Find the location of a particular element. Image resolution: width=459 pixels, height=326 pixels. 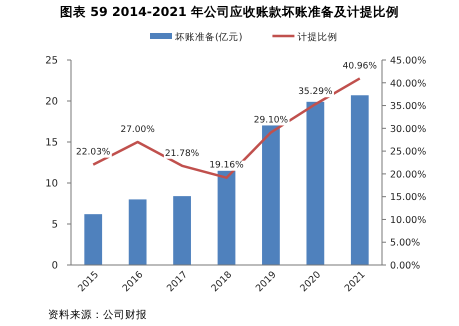

y-tick-label: 15 is located at coordinates (51, 143).